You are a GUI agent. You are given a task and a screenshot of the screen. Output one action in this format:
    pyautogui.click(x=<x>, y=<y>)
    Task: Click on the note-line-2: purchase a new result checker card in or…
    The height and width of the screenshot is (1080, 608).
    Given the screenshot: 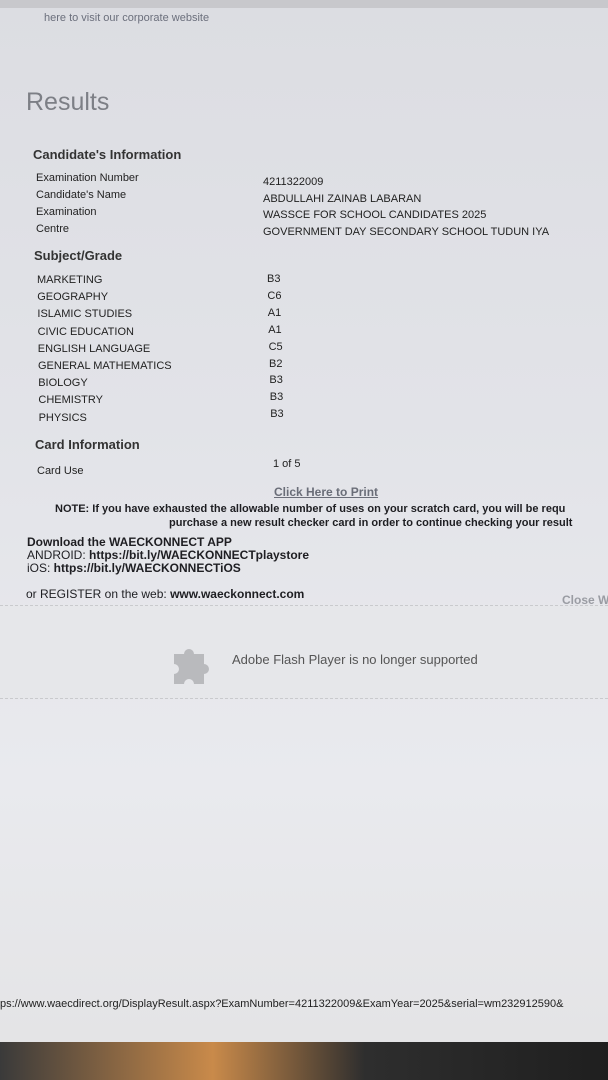 What is the action you would take?
    pyautogui.click(x=371, y=523)
    